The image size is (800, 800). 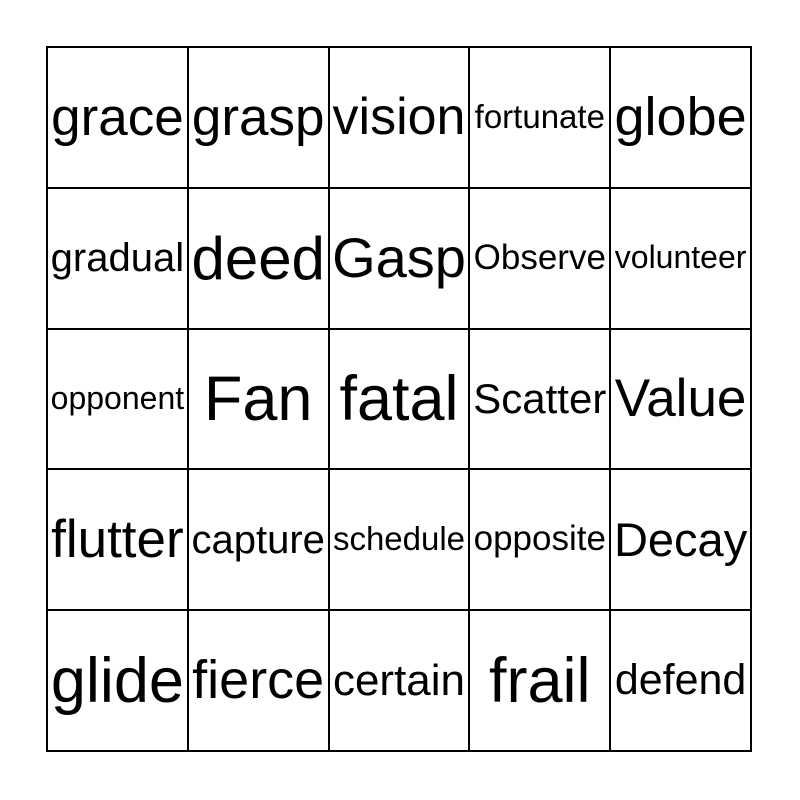 I want to click on bingo-cell: defend, so click(x=680, y=680).